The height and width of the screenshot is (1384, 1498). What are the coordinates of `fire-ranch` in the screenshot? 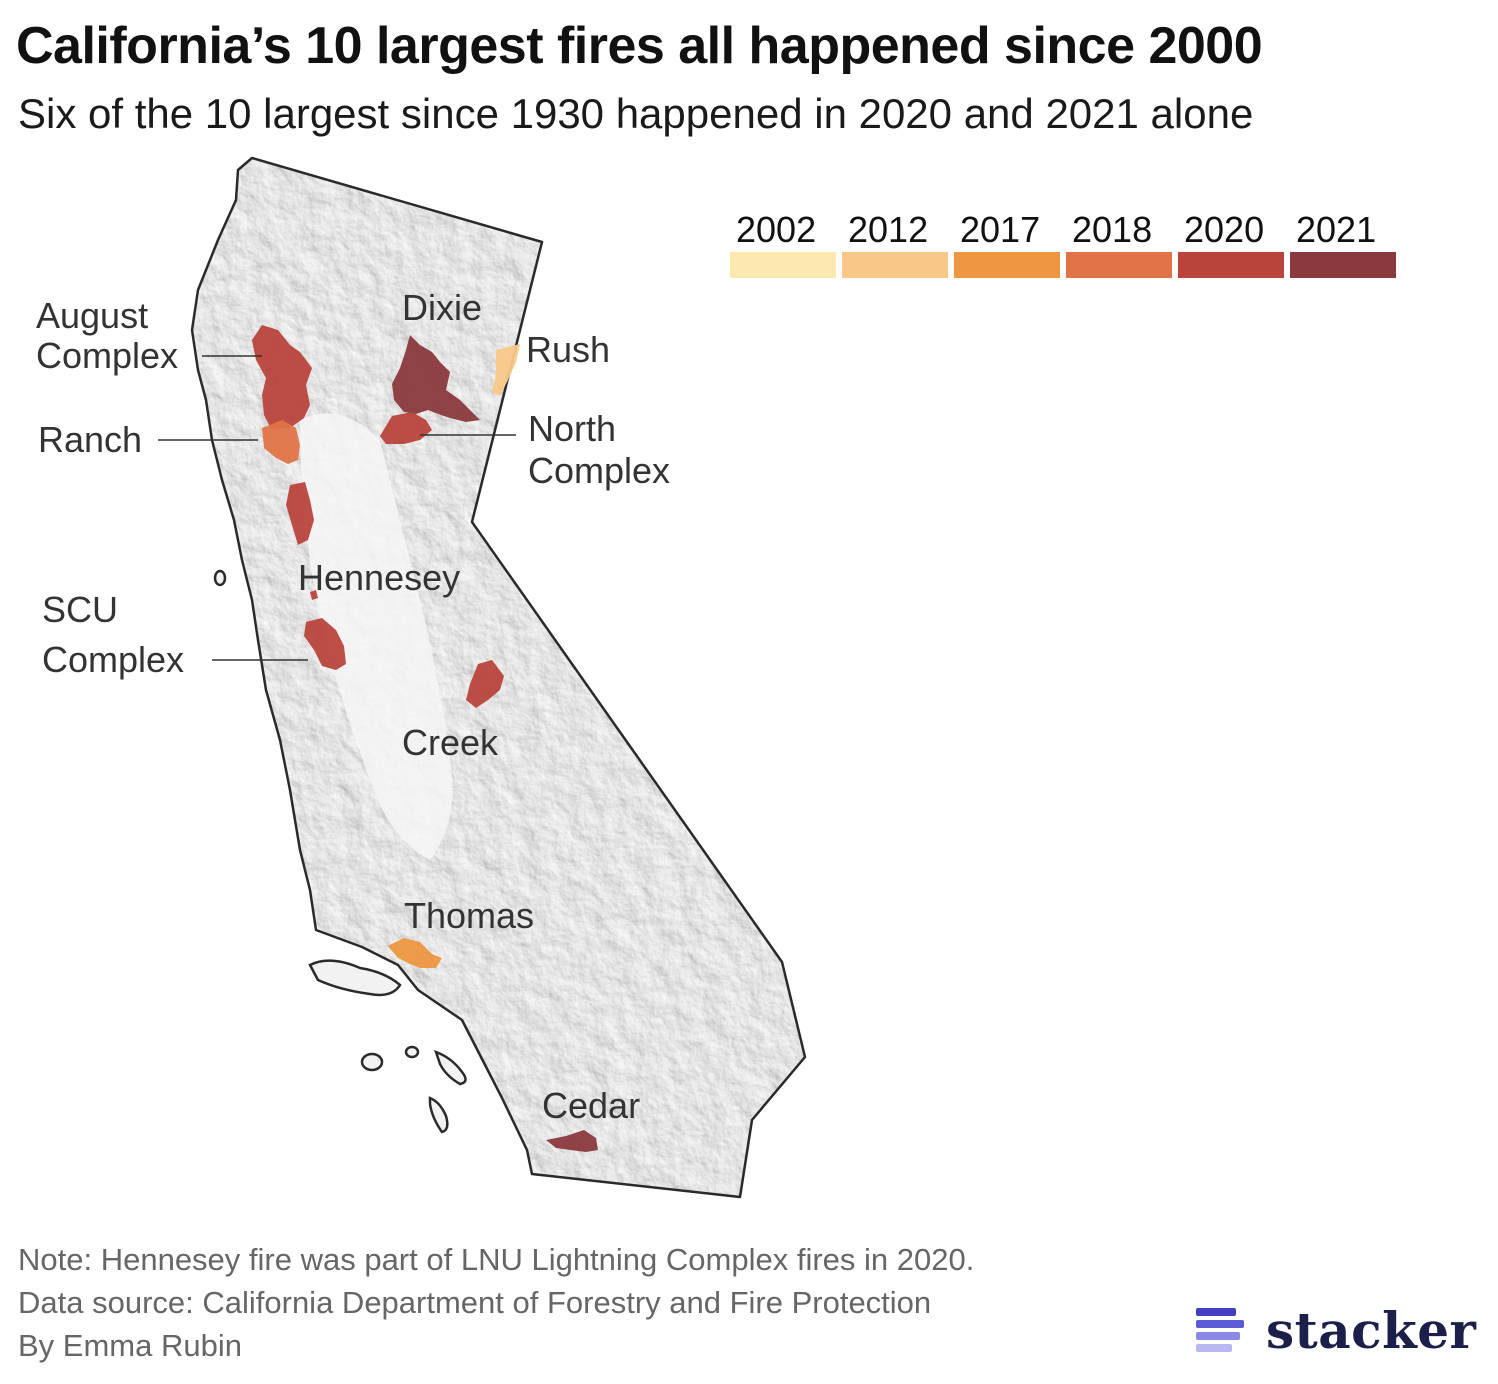 It's located at (281, 442).